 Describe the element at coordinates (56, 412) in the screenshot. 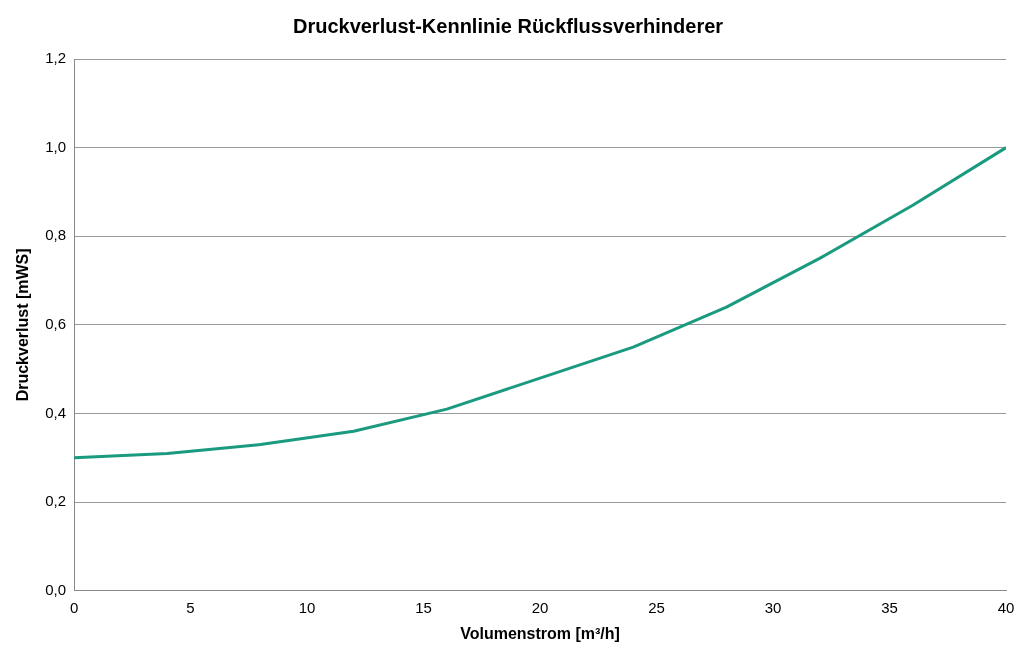

I see `y-tick-label: 0,4` at that location.